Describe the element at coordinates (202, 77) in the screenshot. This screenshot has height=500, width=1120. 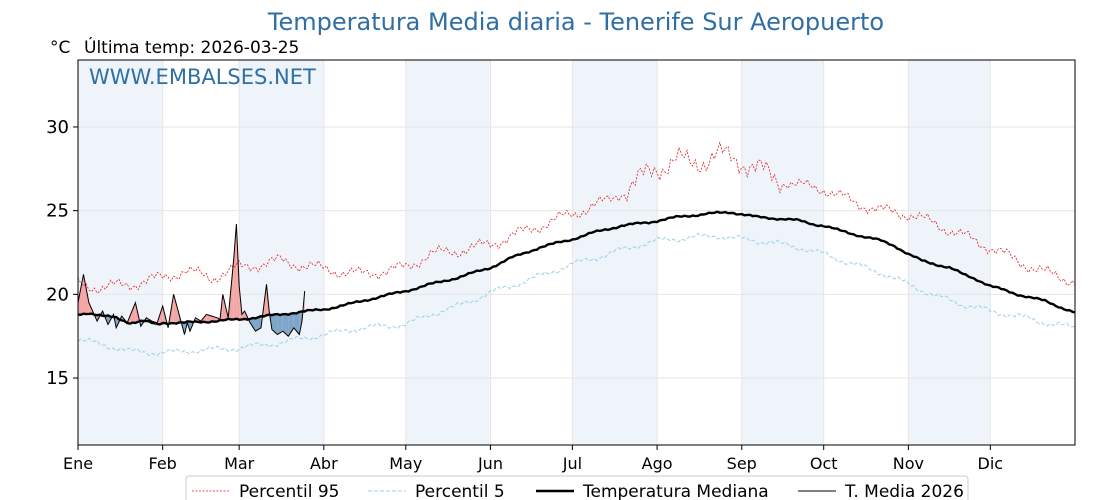
I see `watermark: WWW.EMBALSES.NET` at that location.